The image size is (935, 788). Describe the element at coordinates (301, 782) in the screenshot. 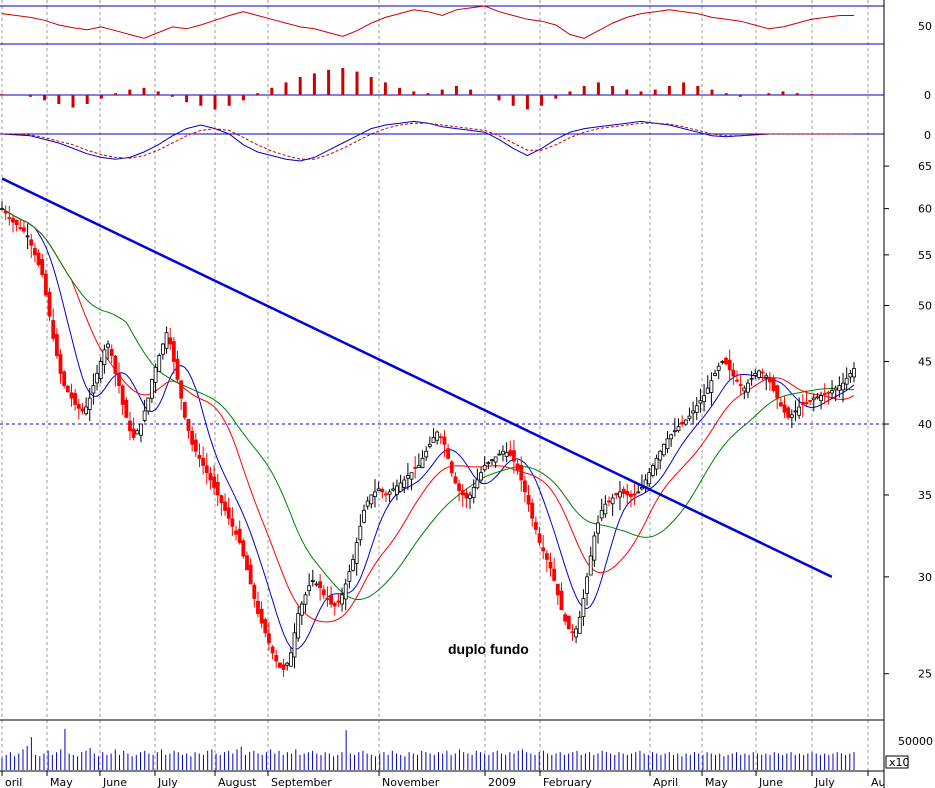

I see `month-label: September` at that location.